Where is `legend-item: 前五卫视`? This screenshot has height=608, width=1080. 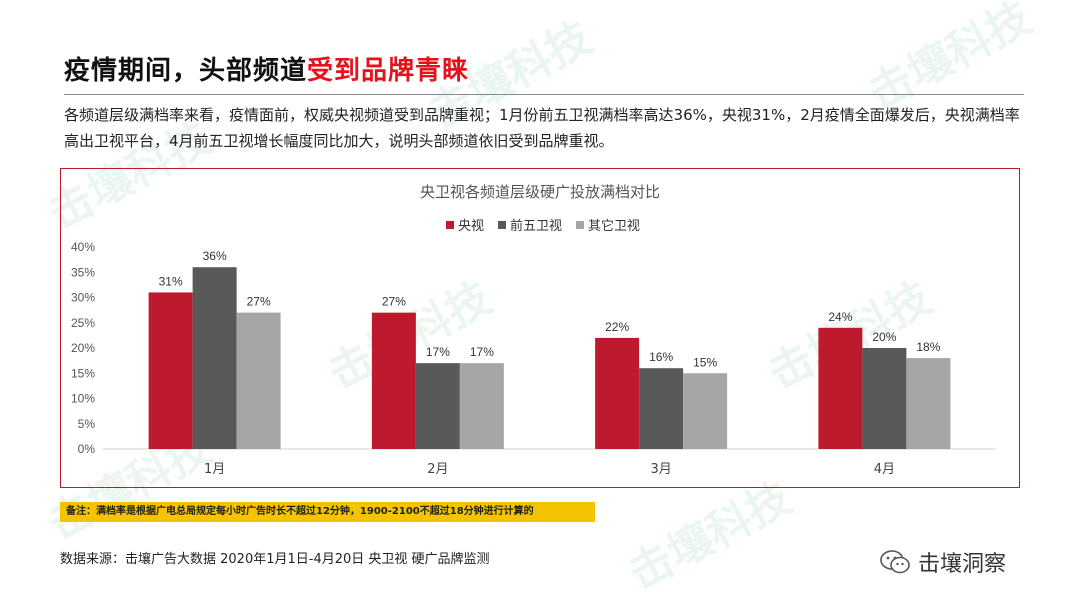 legend-item: 前五卫视 is located at coordinates (530, 224).